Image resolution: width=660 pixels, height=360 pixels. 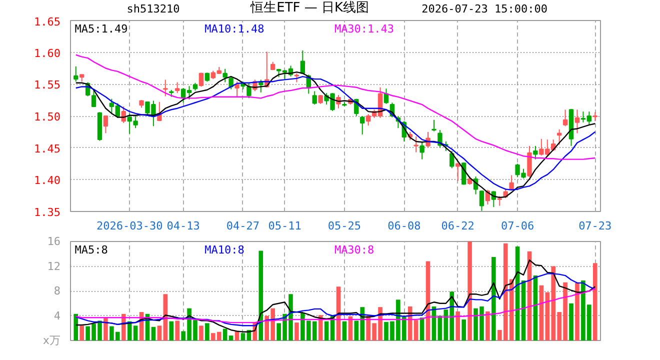 What do you see at coordinates (234, 29) in the screenshot?
I see `text: MA10:1.48` at bounding box center [234, 29].